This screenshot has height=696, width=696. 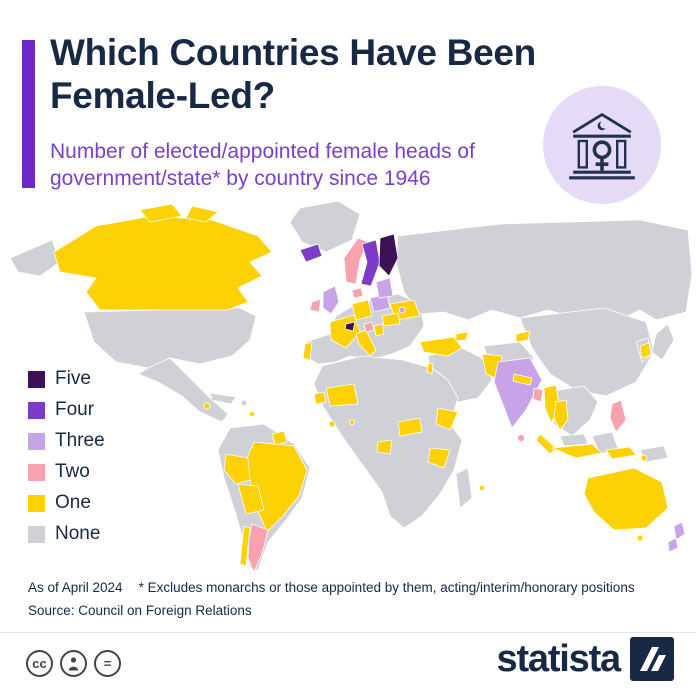 I want to click on as-of-date: As of April 2024, so click(x=75, y=587).